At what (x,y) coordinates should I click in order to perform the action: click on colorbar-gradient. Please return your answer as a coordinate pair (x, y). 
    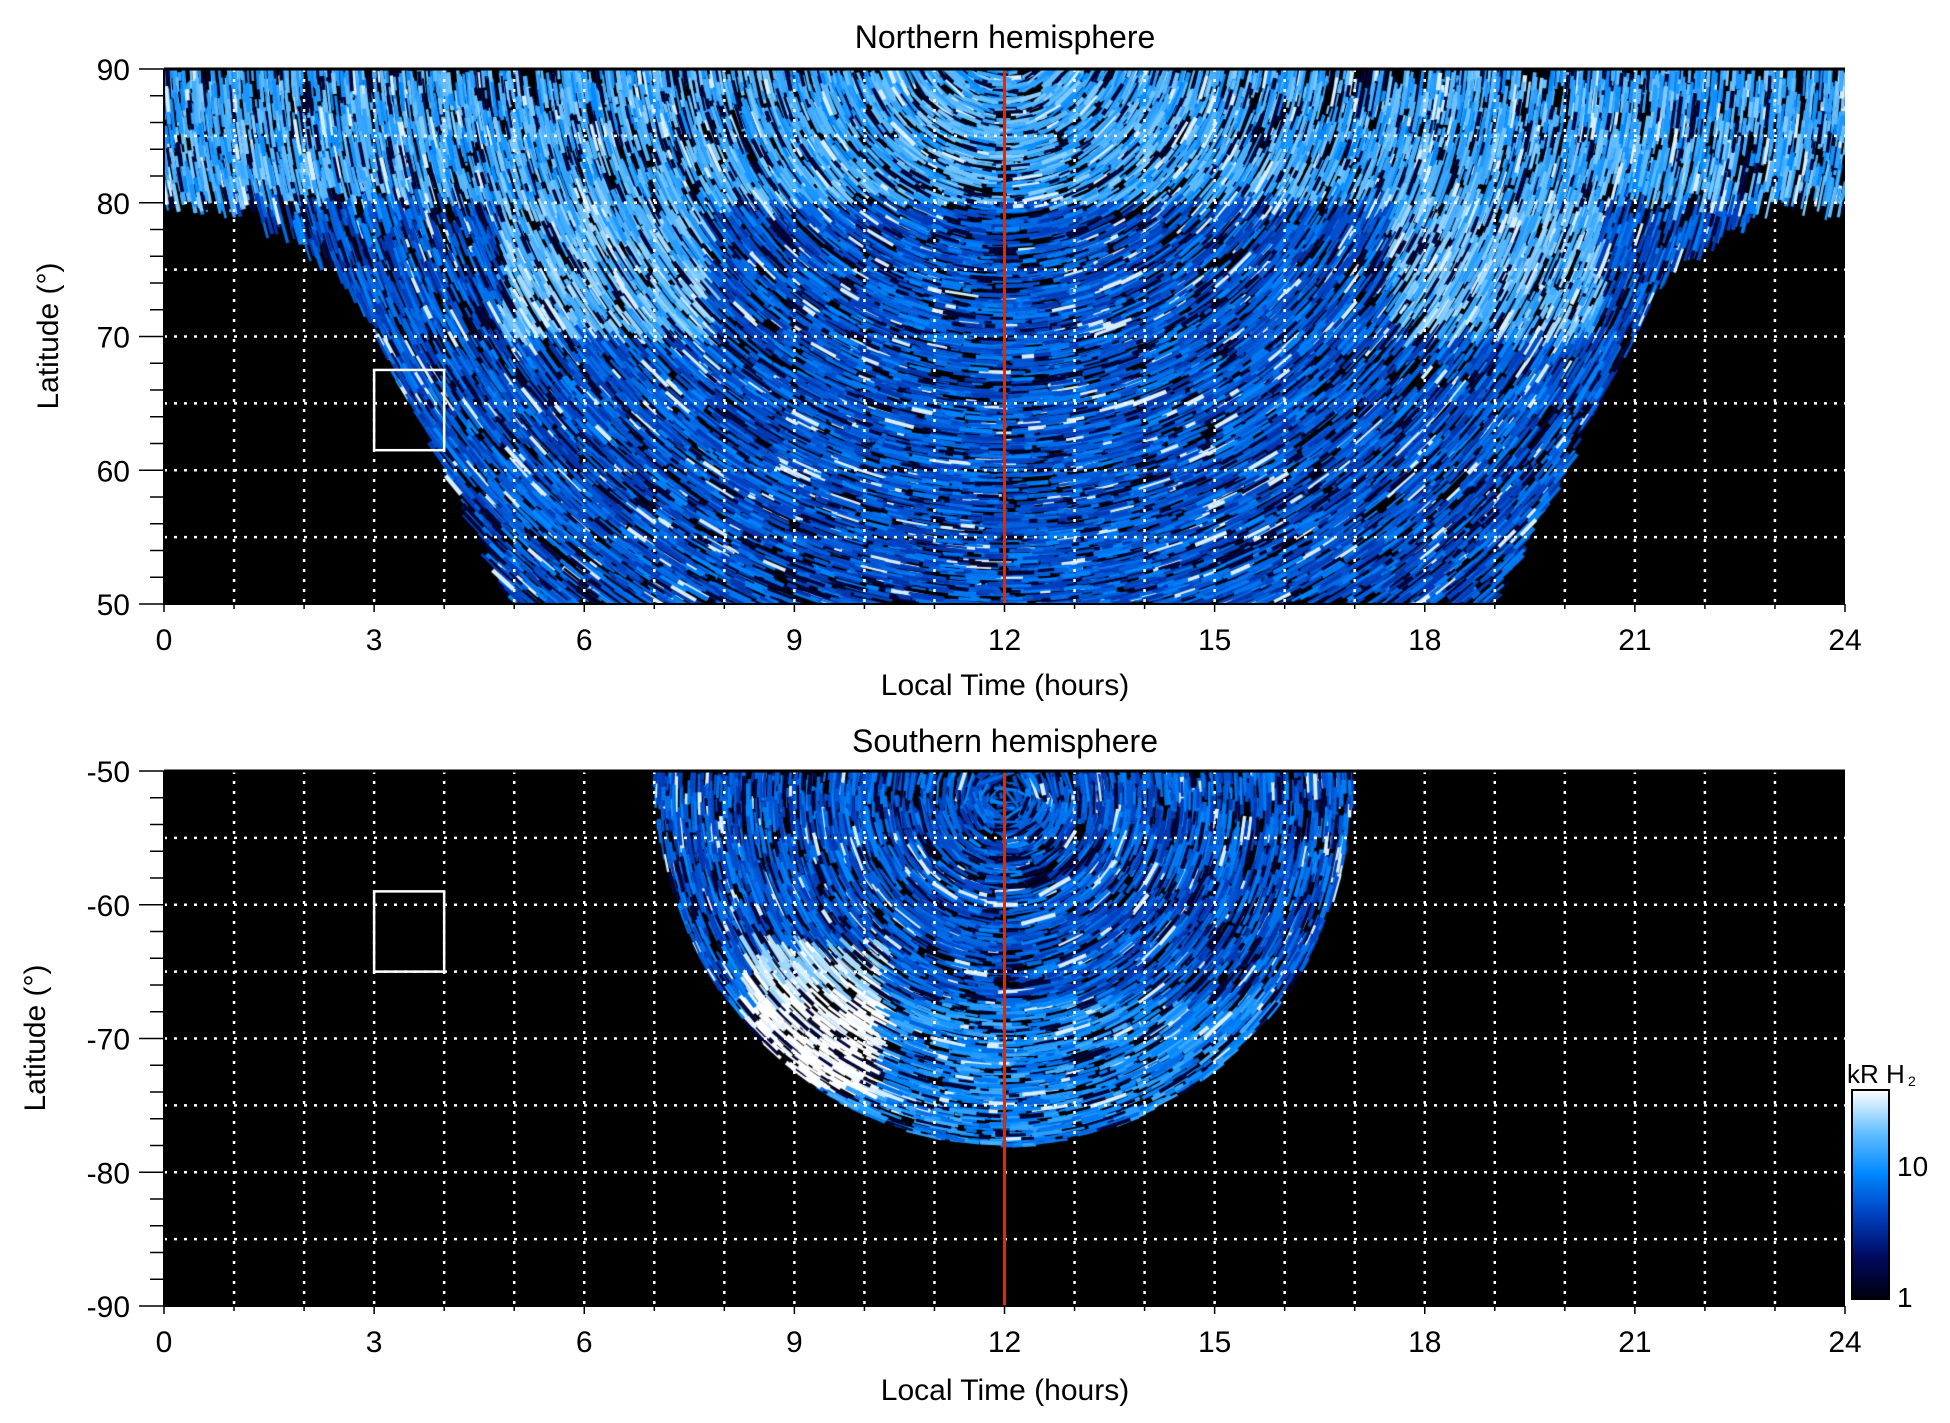
    Looking at the image, I should click on (1870, 1194).